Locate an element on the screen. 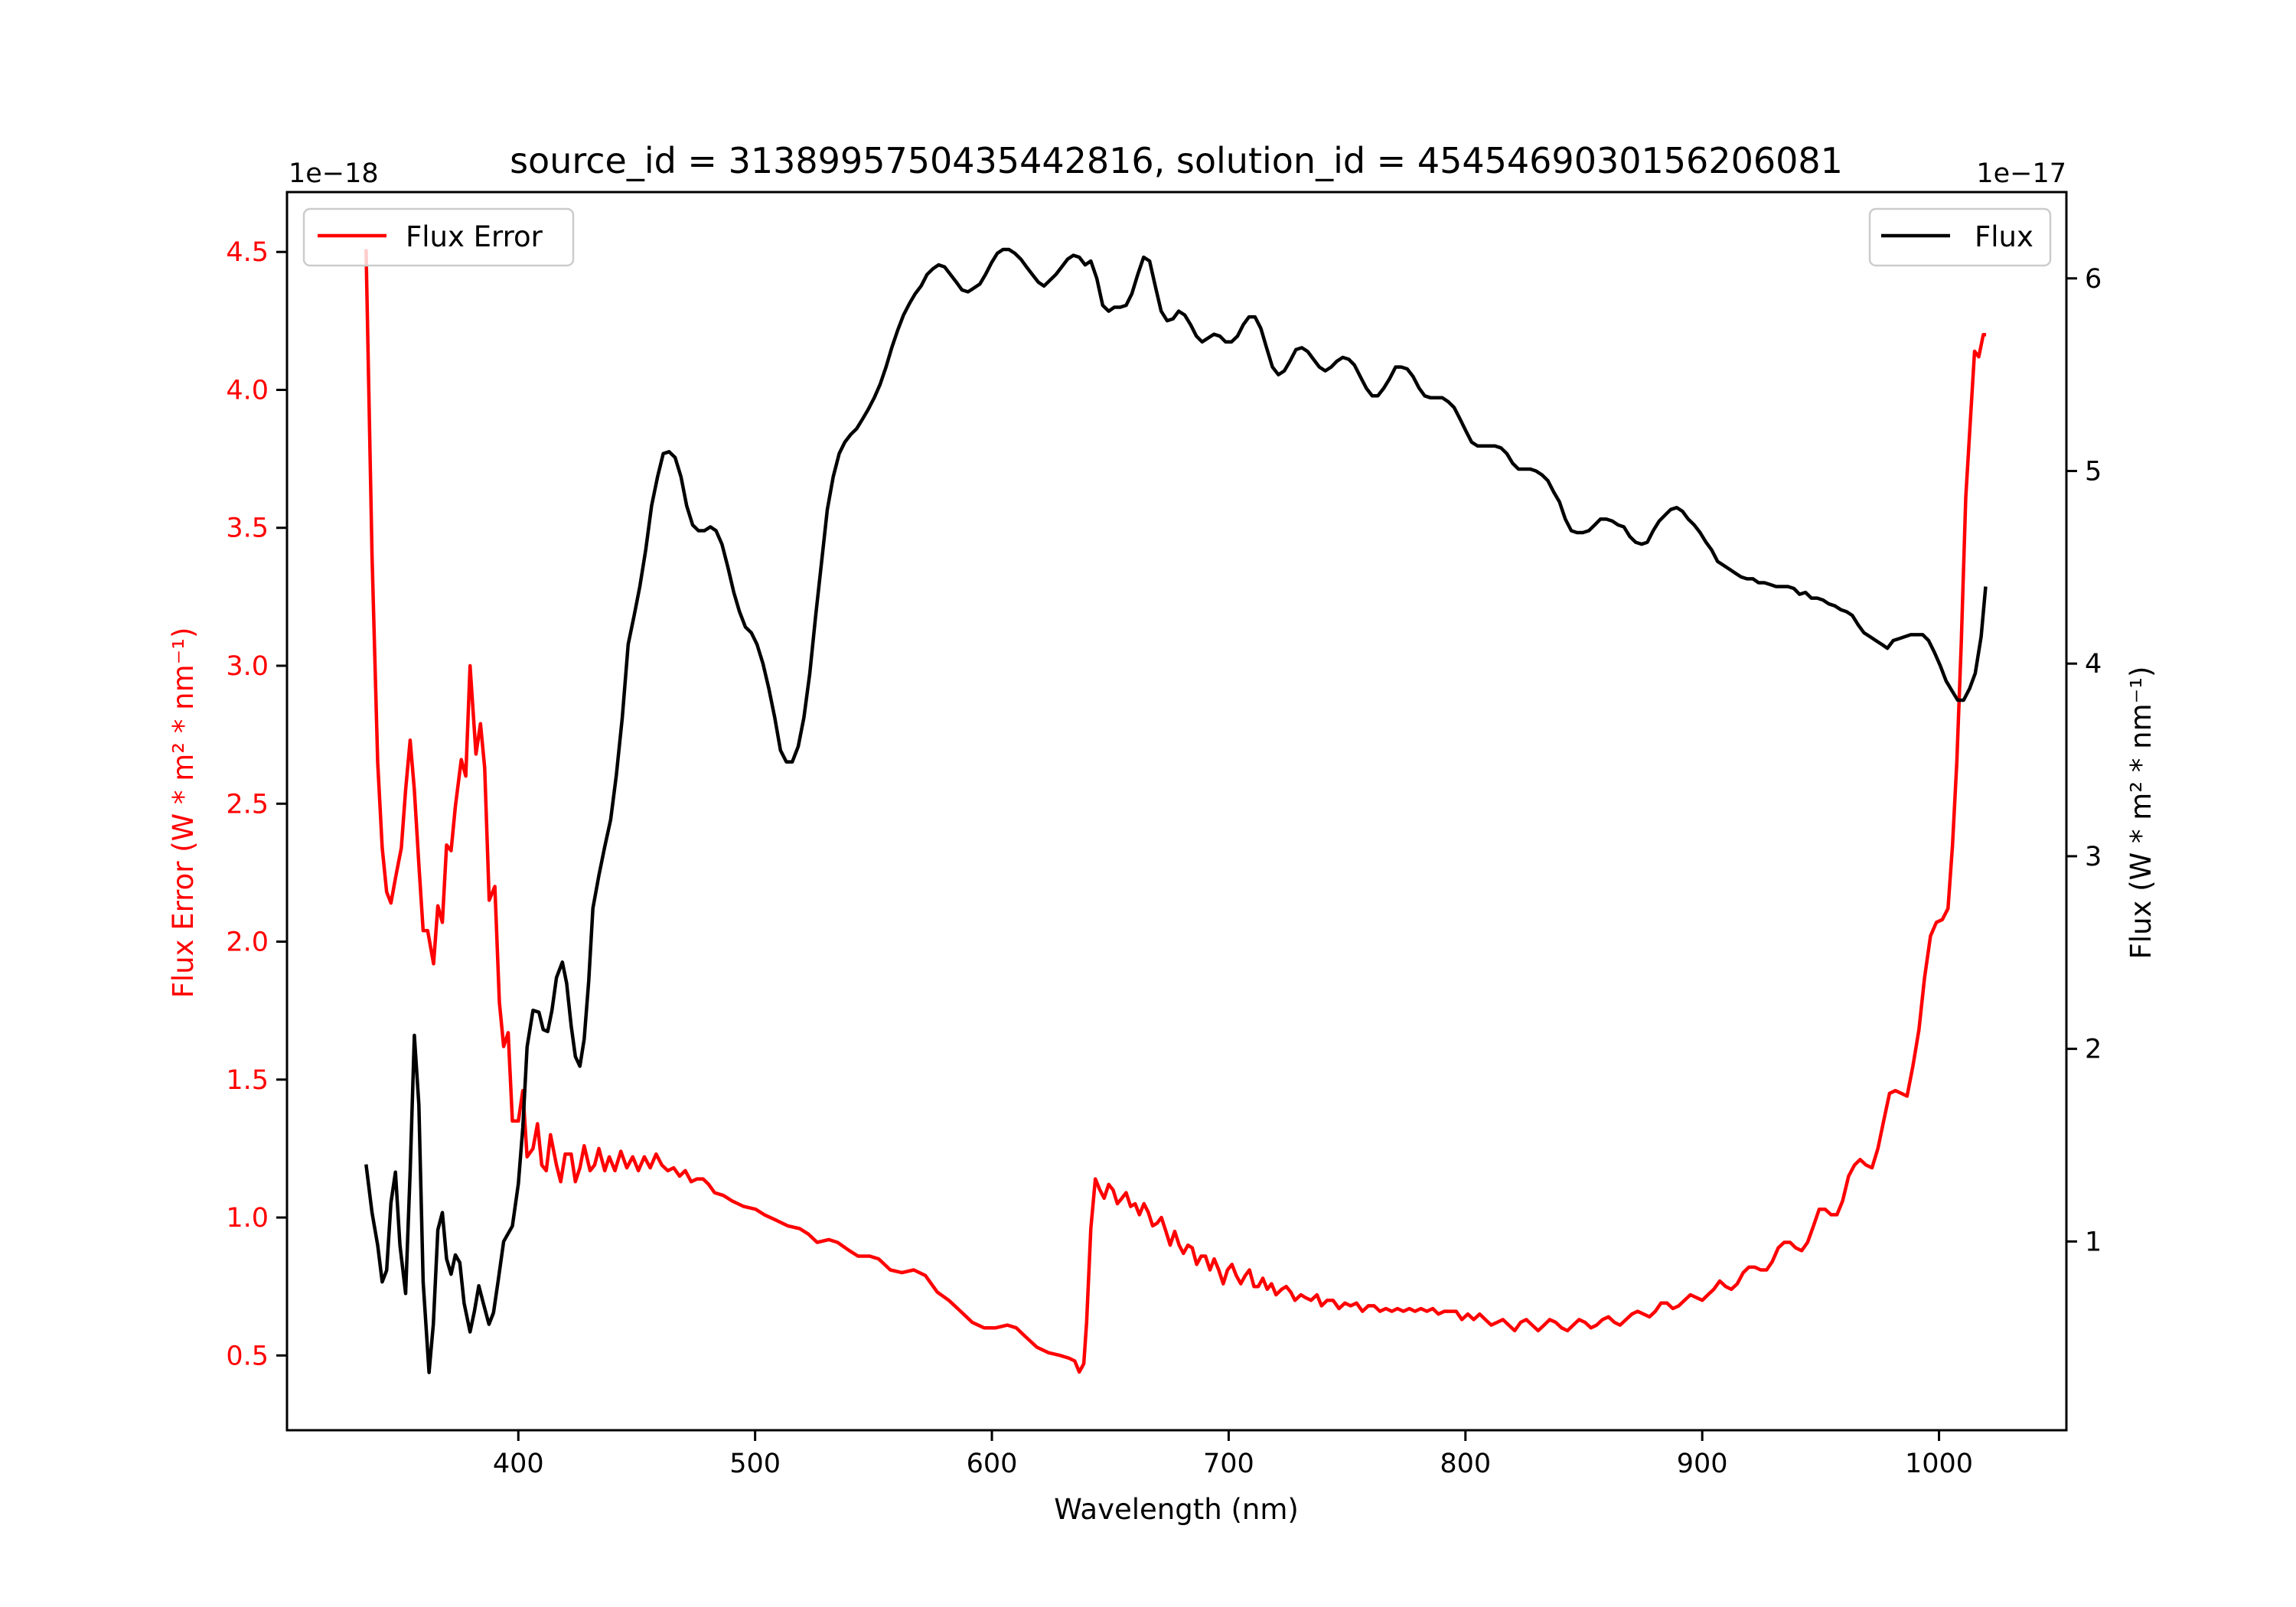 The image size is (2296, 1607). legend-flux: Flux is located at coordinates (1960, 237).